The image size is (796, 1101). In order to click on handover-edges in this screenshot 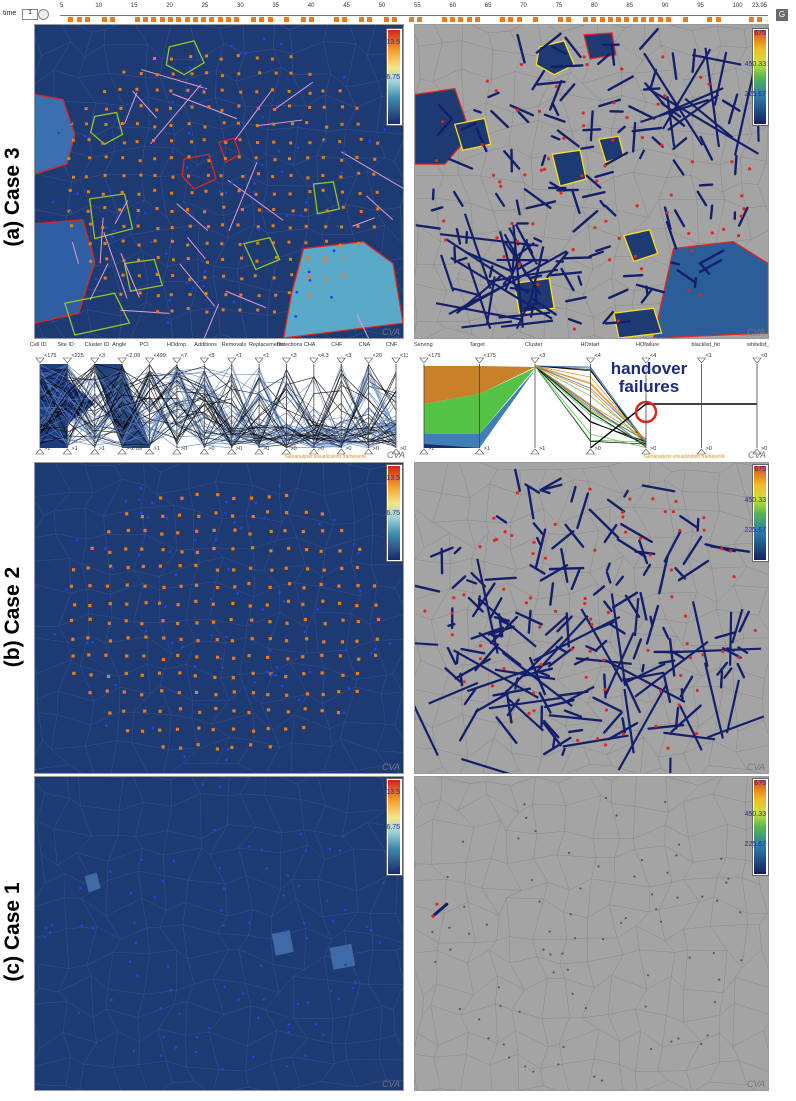, I will do `click(583, 612)`.